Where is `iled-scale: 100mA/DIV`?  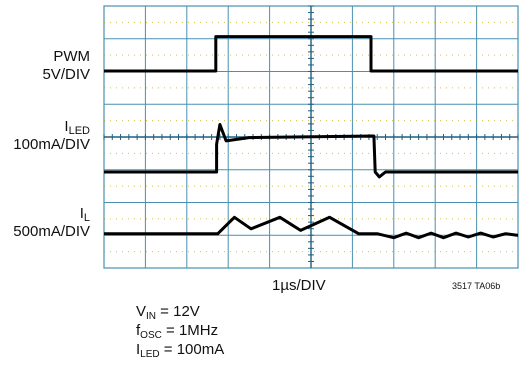
iled-scale: 100mA/DIV is located at coordinates (51, 144).